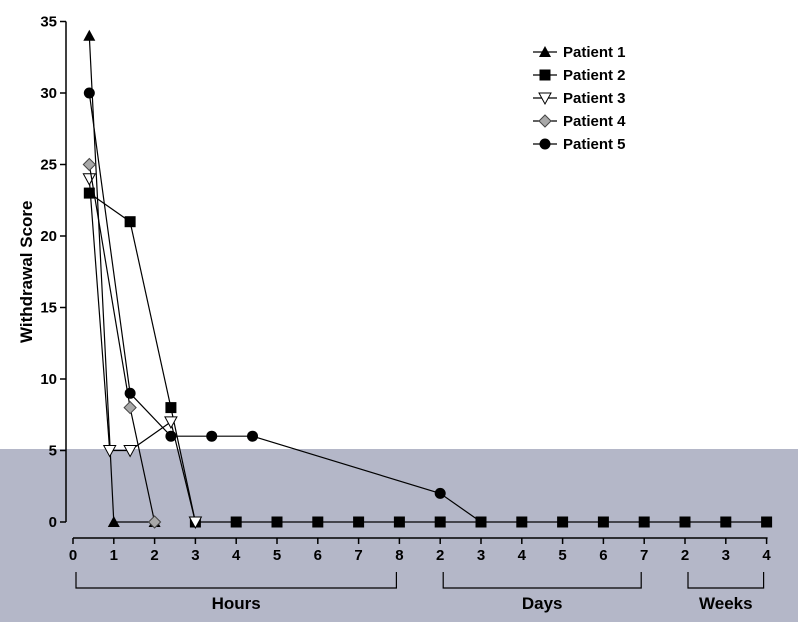 The image size is (798, 622). Describe the element at coordinates (48, 379) in the screenshot. I see `y-tick-label: 10` at that location.